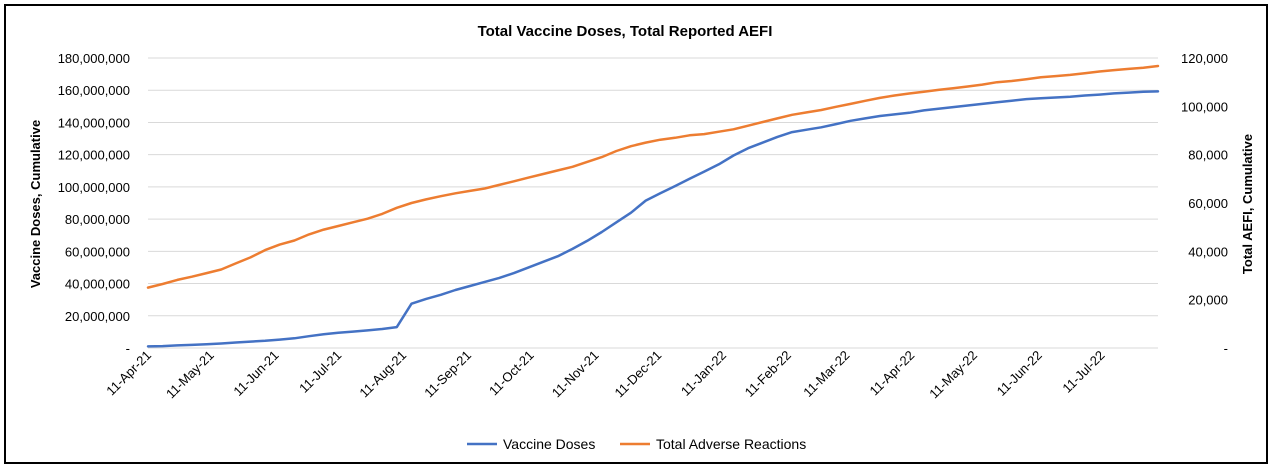 Image resolution: width=1276 pixels, height=472 pixels. What do you see at coordinates (97, 219) in the screenshot?
I see `y-tick-label: 80,000,000` at bounding box center [97, 219].